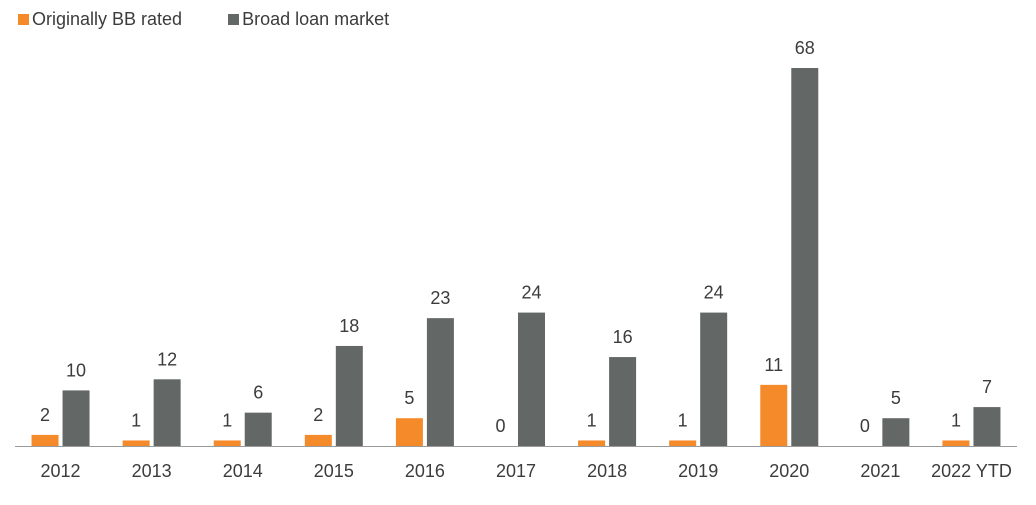 The image size is (1036, 505). Describe the element at coordinates (698, 471) in the screenshot. I see `x-tick-label-2019: 2019` at that location.